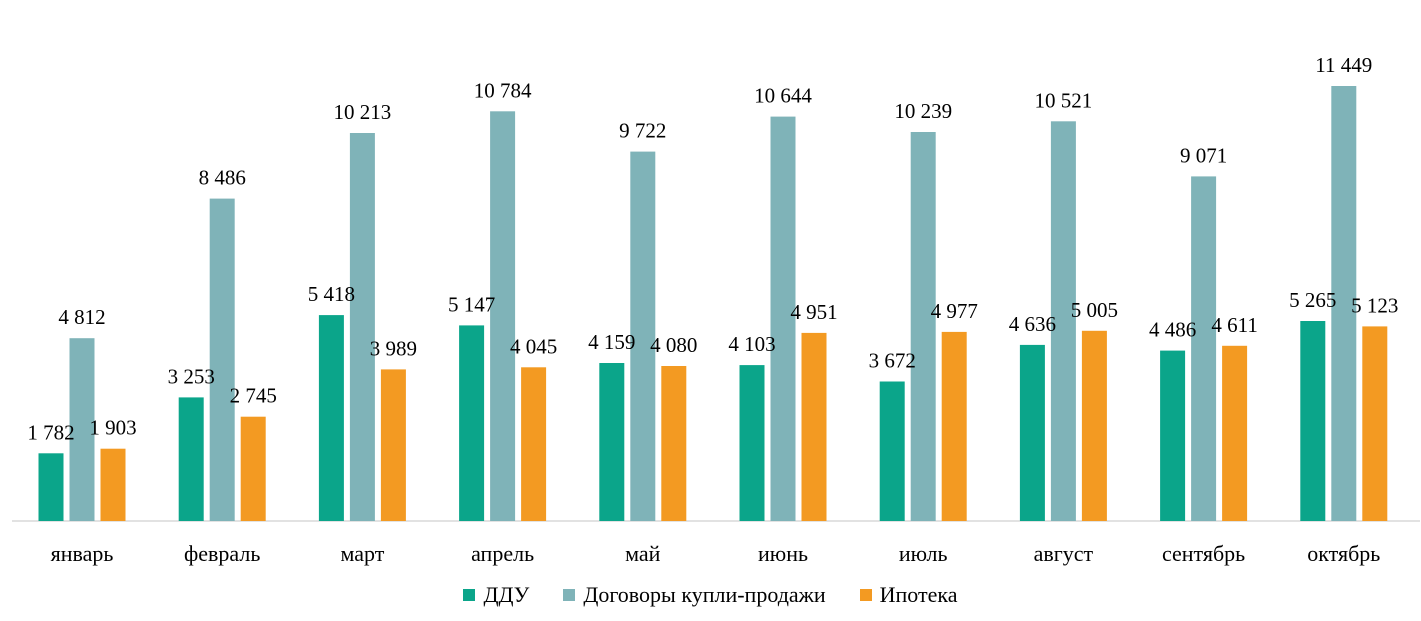  Describe the element at coordinates (81, 317) in the screenshot. I see `value-label-contracts-0: 4 812` at that location.